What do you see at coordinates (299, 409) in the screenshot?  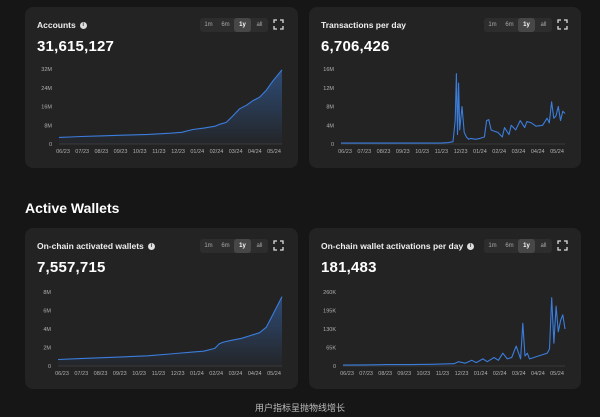 I see `caption: 用户指标呈抛物线增长` at bounding box center [299, 409].